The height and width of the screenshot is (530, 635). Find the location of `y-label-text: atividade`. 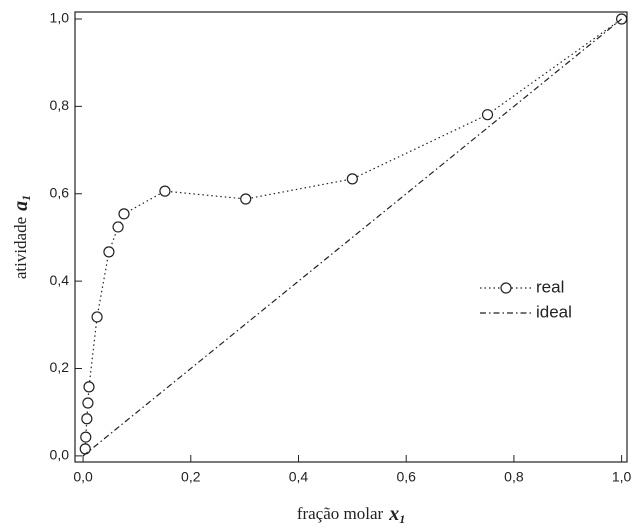

y-label-text: atividade is located at coordinates (20, 248).